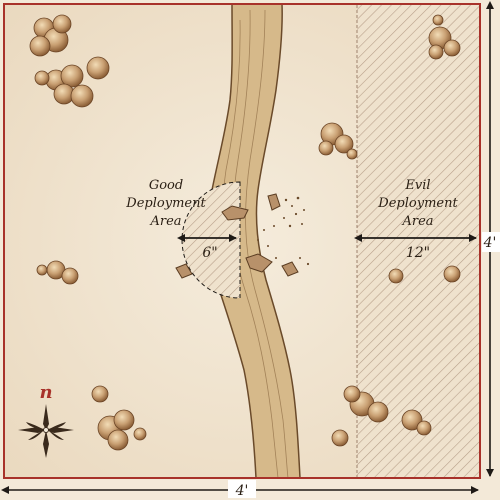 The width and height of the screenshot is (500, 500). Describe the element at coordinates (209, 253) in the screenshot. I see `good-depth-label: 6"` at that location.